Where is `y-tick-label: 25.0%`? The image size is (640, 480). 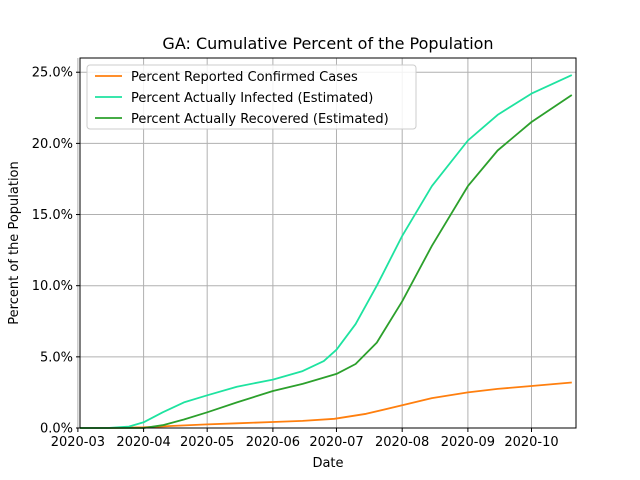 y-tick-label: 25.0% is located at coordinates (52, 73).